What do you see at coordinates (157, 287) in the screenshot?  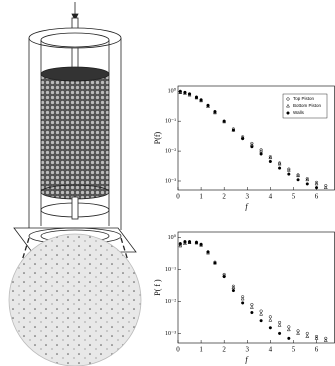 I see `y-axis-label: P( f )` at bounding box center [157, 287].